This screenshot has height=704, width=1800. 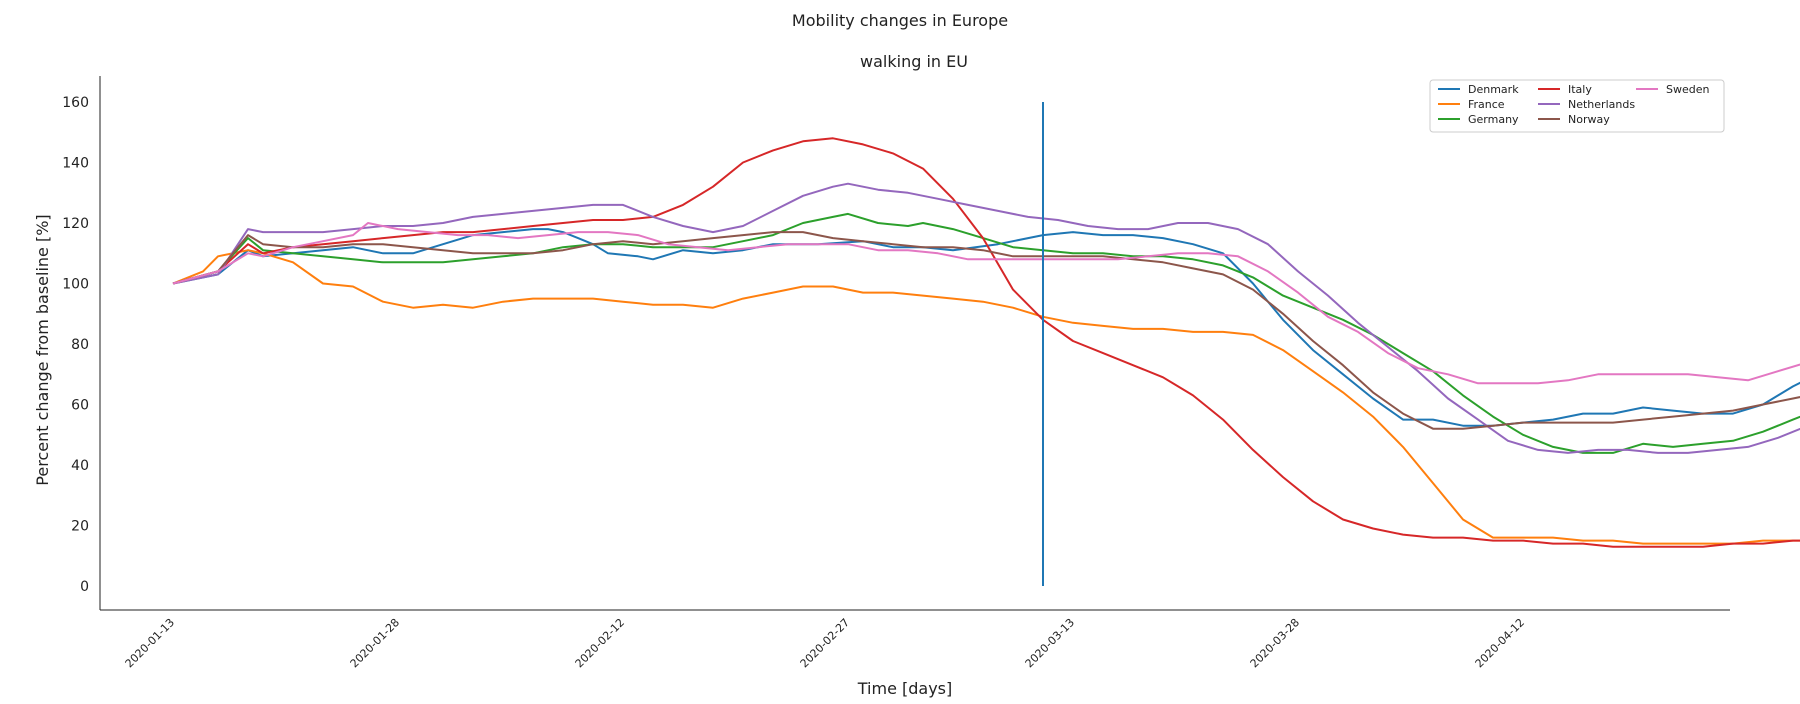 I want to click on x-tick-label: 2020-02-12, so click(x=600, y=643).